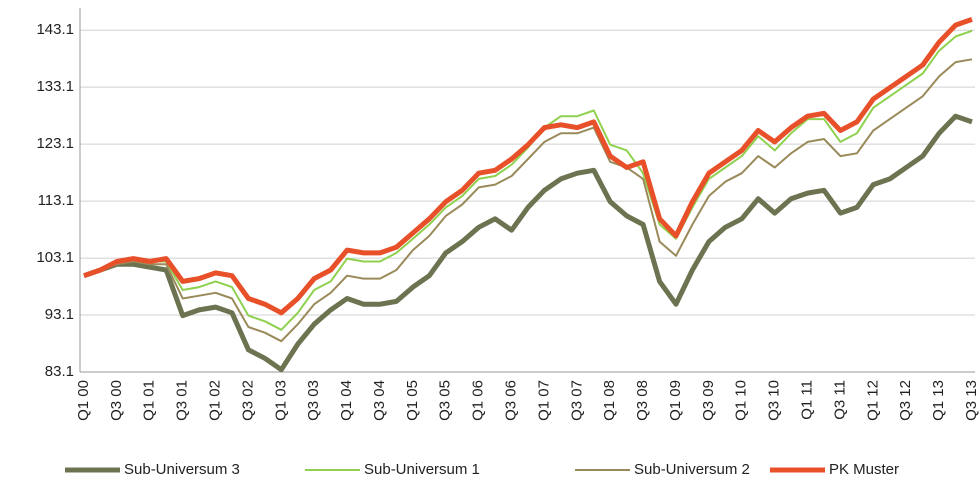 Image resolution: width=979 pixels, height=490 pixels. What do you see at coordinates (116, 400) in the screenshot?
I see `x-tick-label: Q3 00` at bounding box center [116, 400].